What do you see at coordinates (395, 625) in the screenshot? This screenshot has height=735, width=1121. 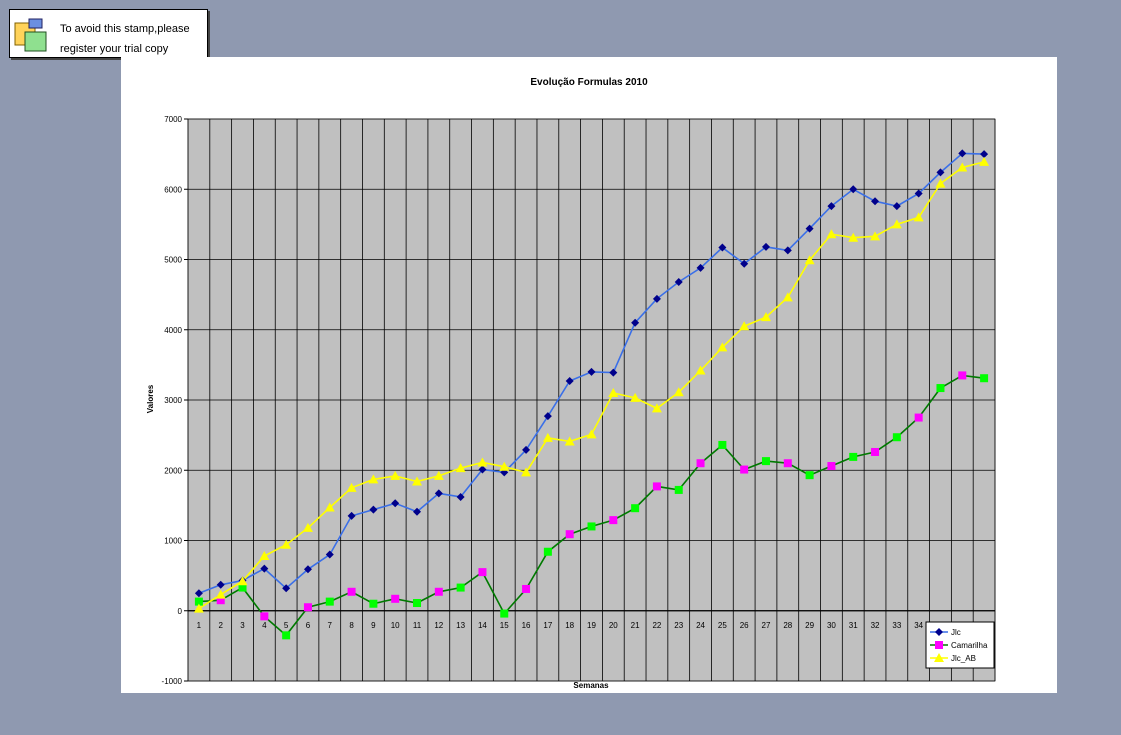 I see `x-tick-label: 10` at bounding box center [395, 625].